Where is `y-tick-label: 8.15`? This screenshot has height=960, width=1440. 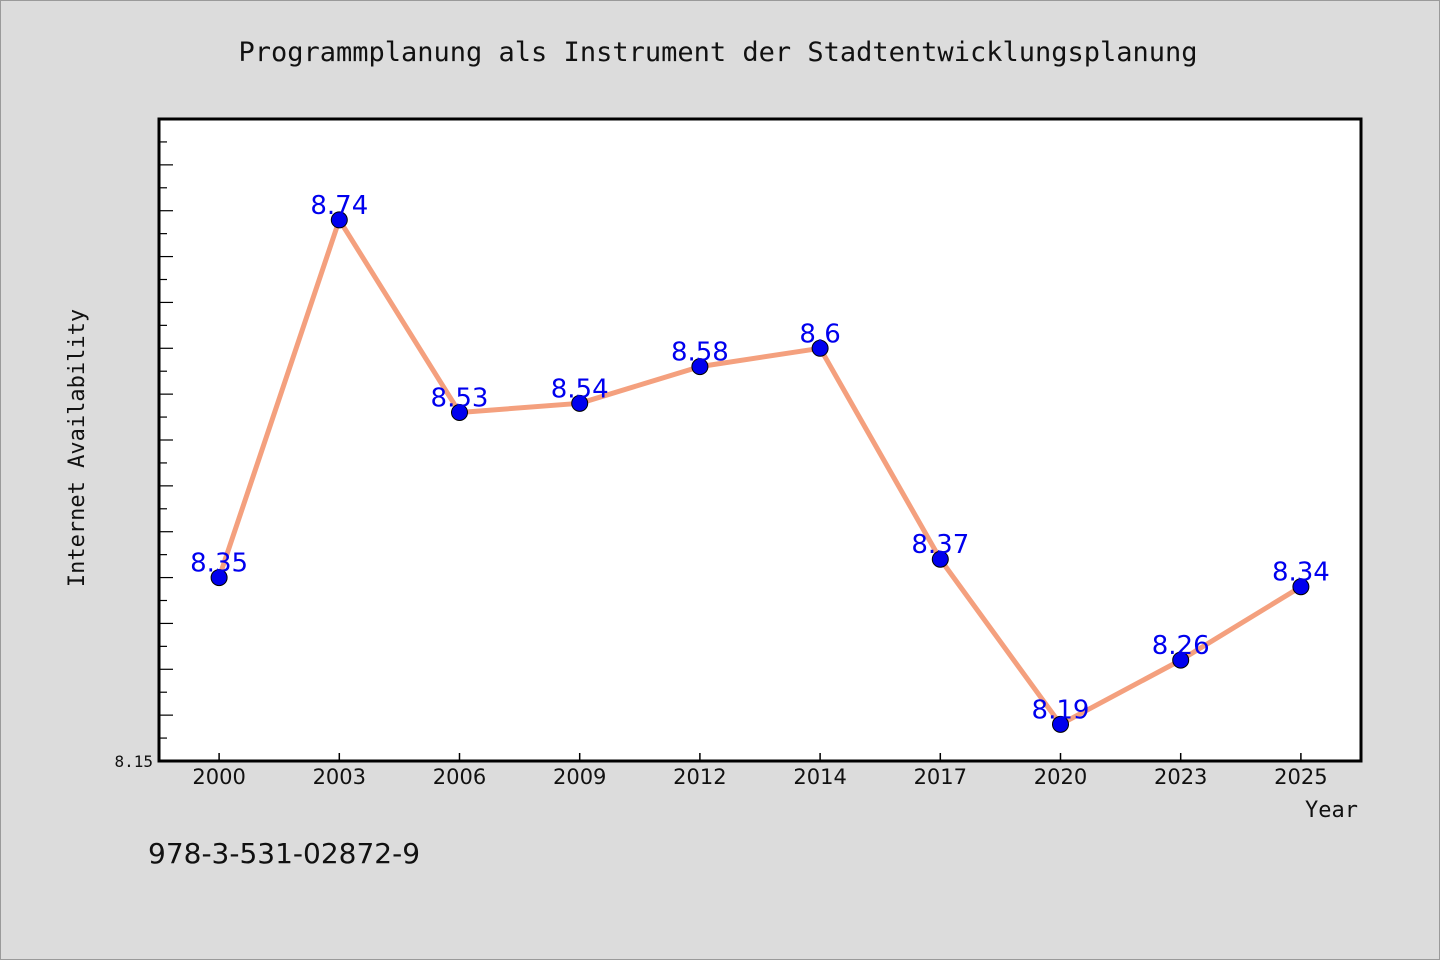
y-tick-label: 8.15 is located at coordinates (133, 761).